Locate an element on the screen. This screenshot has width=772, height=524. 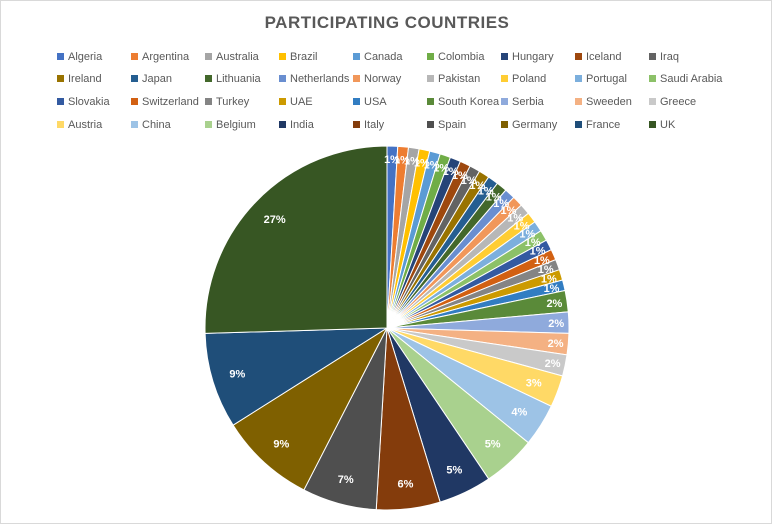
legend-item: Brazil is located at coordinates (298, 57).